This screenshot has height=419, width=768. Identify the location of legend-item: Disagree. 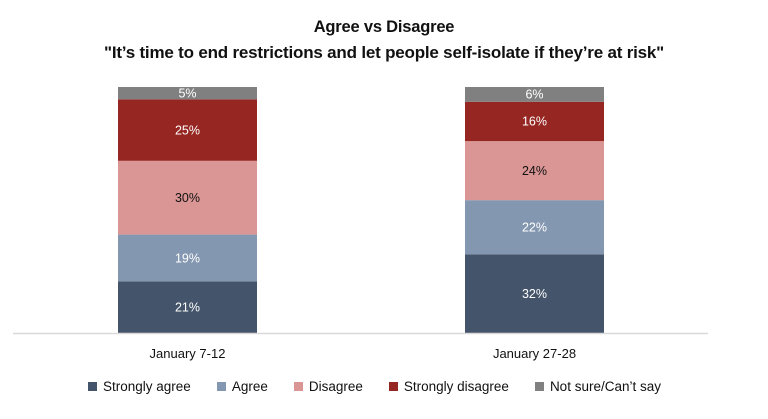
(328, 386).